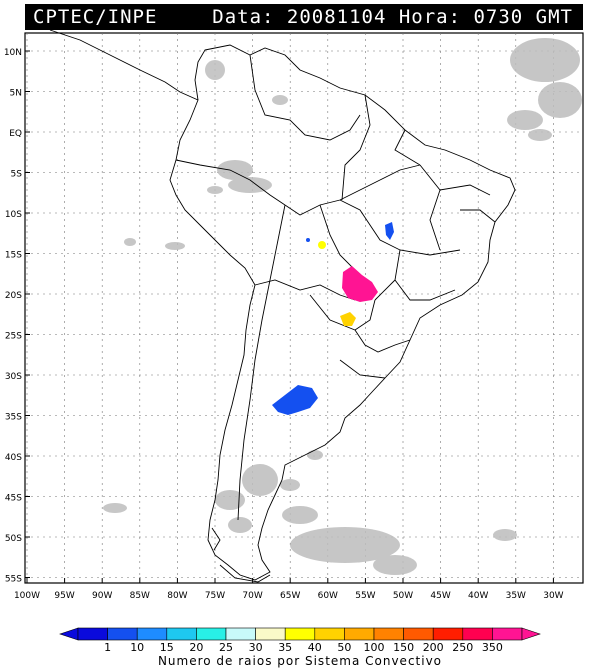 Image resolution: width=600 pixels, height=670 pixels. I want to click on legend-colorbar: 1 10 15 20 25 30 35 40 50 100 150 200 250 350, so click(300, 640).